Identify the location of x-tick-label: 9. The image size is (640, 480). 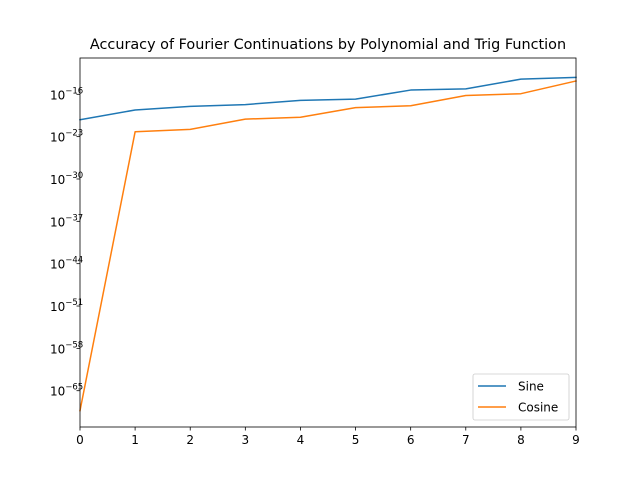
(576, 440).